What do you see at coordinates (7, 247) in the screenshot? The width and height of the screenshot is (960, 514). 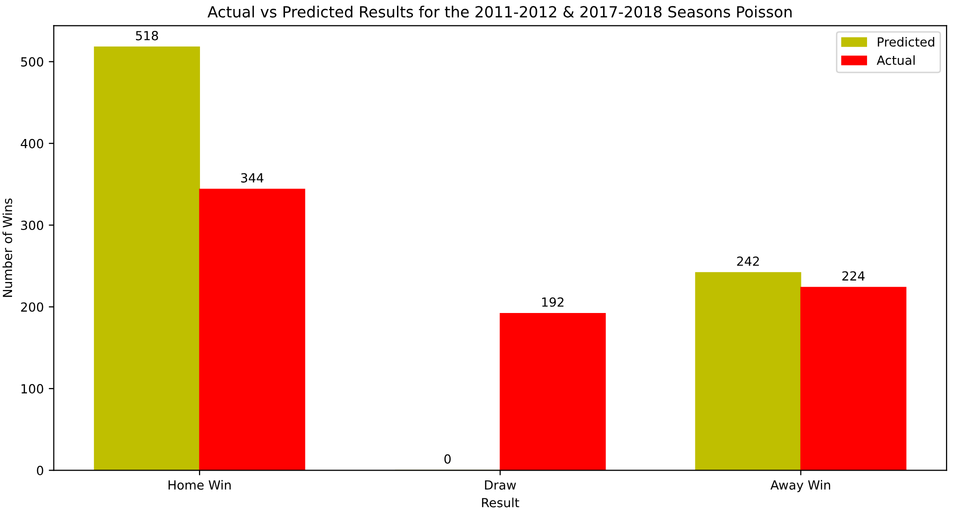 I see `y-axis-title: Number of Wins` at bounding box center [7, 247].